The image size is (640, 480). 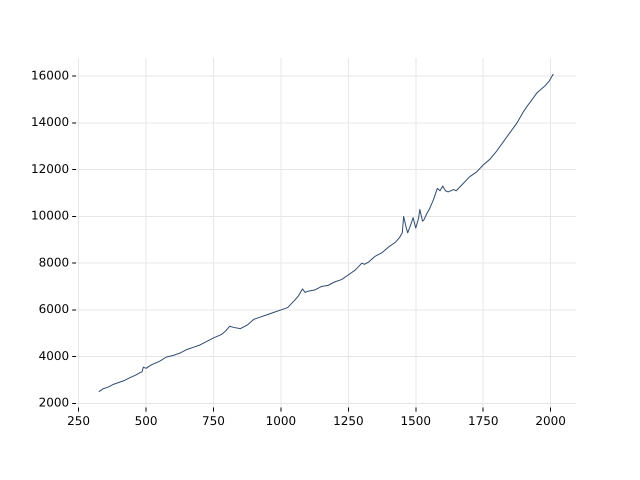 What do you see at coordinates (550, 421) in the screenshot?
I see `x-tick-label: 2000` at bounding box center [550, 421].